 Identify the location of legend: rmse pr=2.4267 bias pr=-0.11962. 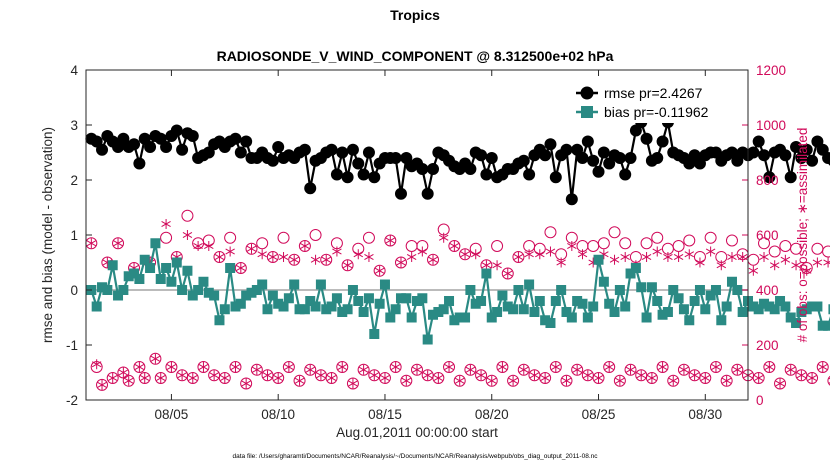
(654, 103).